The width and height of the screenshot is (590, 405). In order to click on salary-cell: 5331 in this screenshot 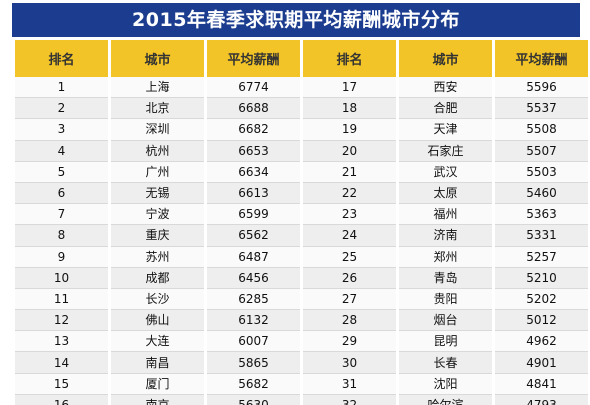, I will do `click(541, 236)`.